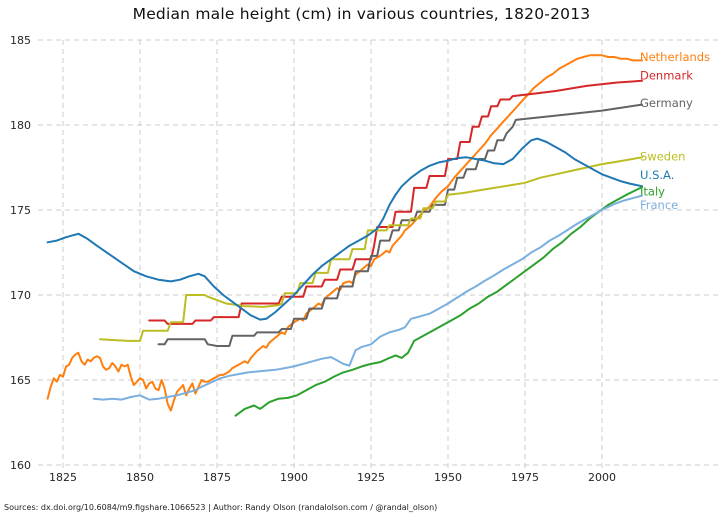 The width and height of the screenshot is (723, 522). Describe the element at coordinates (20, 210) in the screenshot. I see `y-tick-label: 175` at that location.